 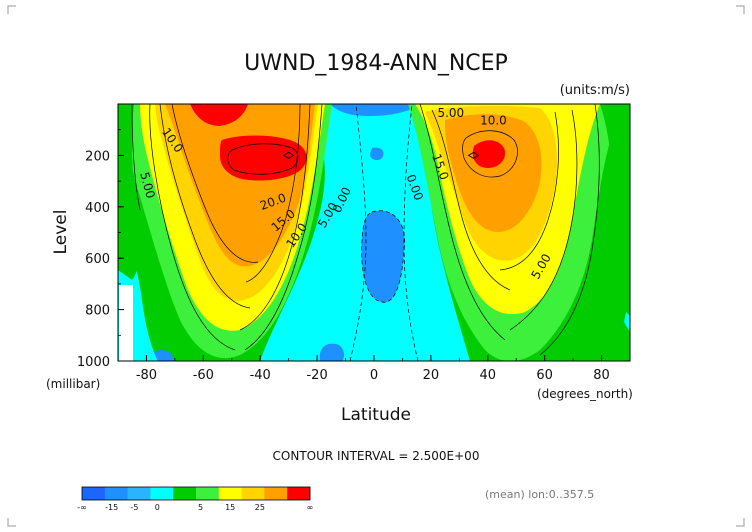 I want to click on x-tick-label: -80, so click(x=146, y=375).